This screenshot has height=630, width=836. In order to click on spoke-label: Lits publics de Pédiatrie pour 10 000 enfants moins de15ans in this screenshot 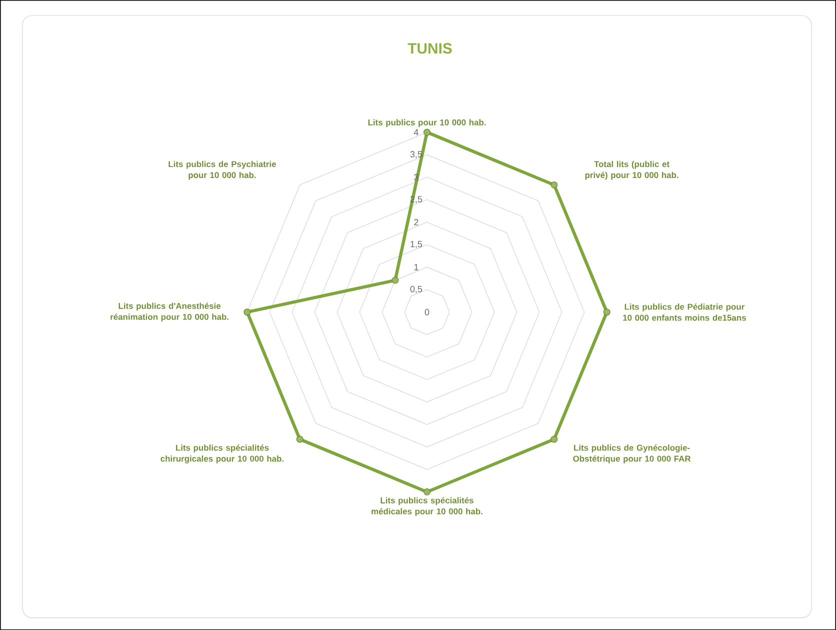, I will do `click(684, 312)`.